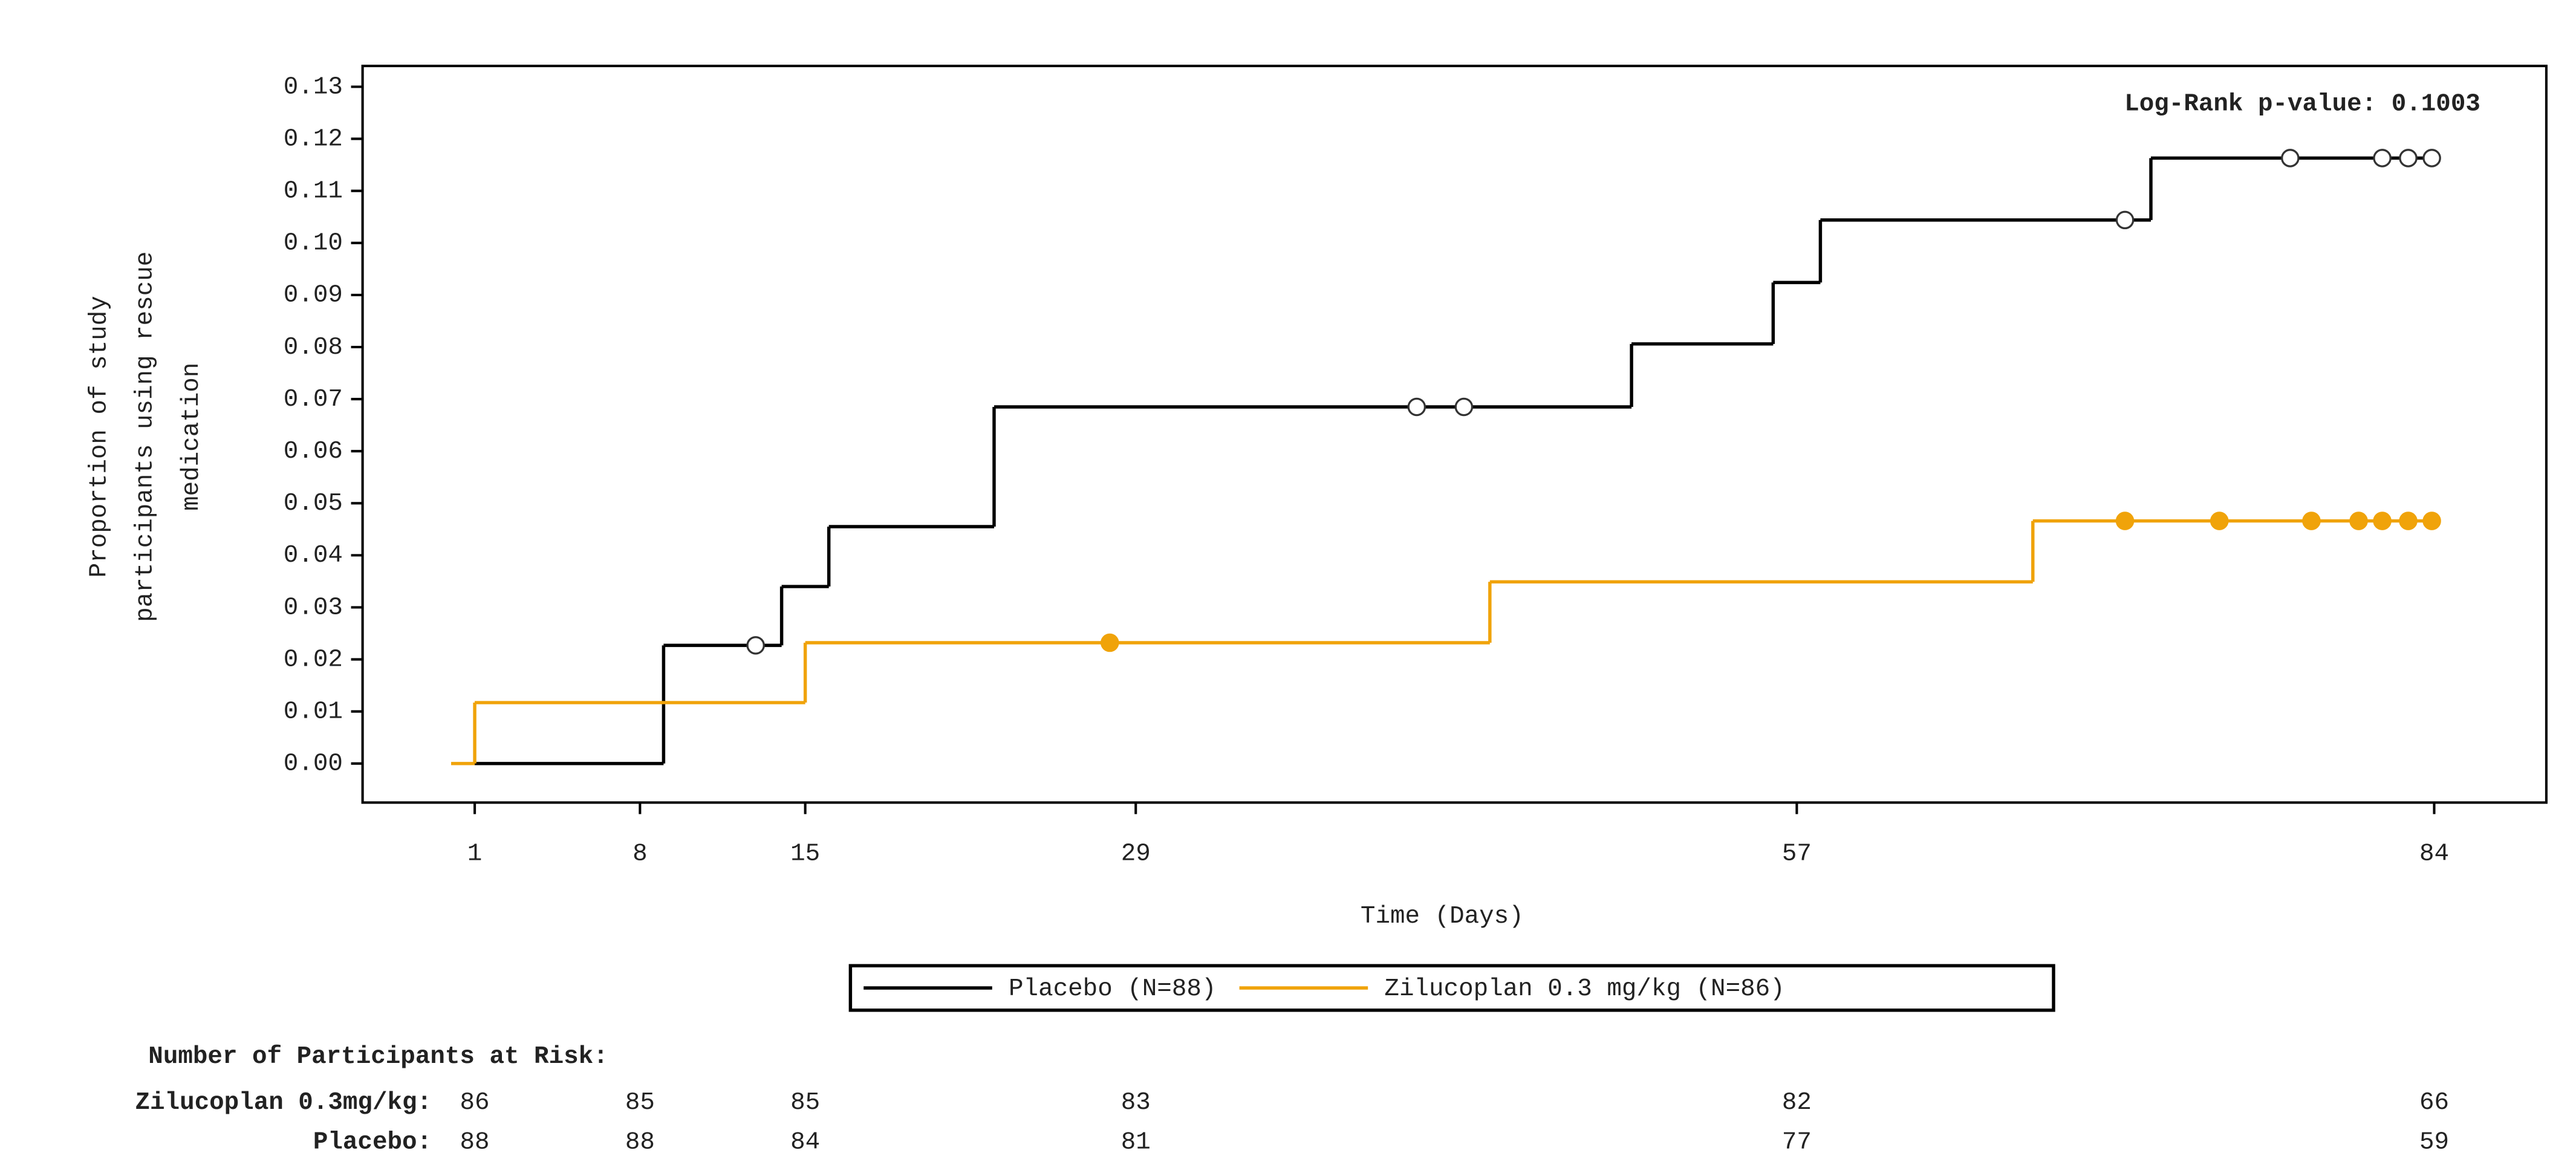 This screenshot has width=2576, height=1176. What do you see at coordinates (1797, 854) in the screenshot?
I see `x-tick-label: 57` at bounding box center [1797, 854].